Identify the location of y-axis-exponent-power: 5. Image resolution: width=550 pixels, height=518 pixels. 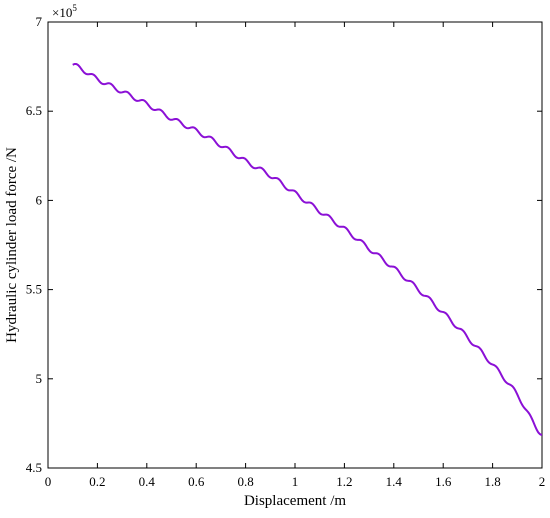
(74, 8).